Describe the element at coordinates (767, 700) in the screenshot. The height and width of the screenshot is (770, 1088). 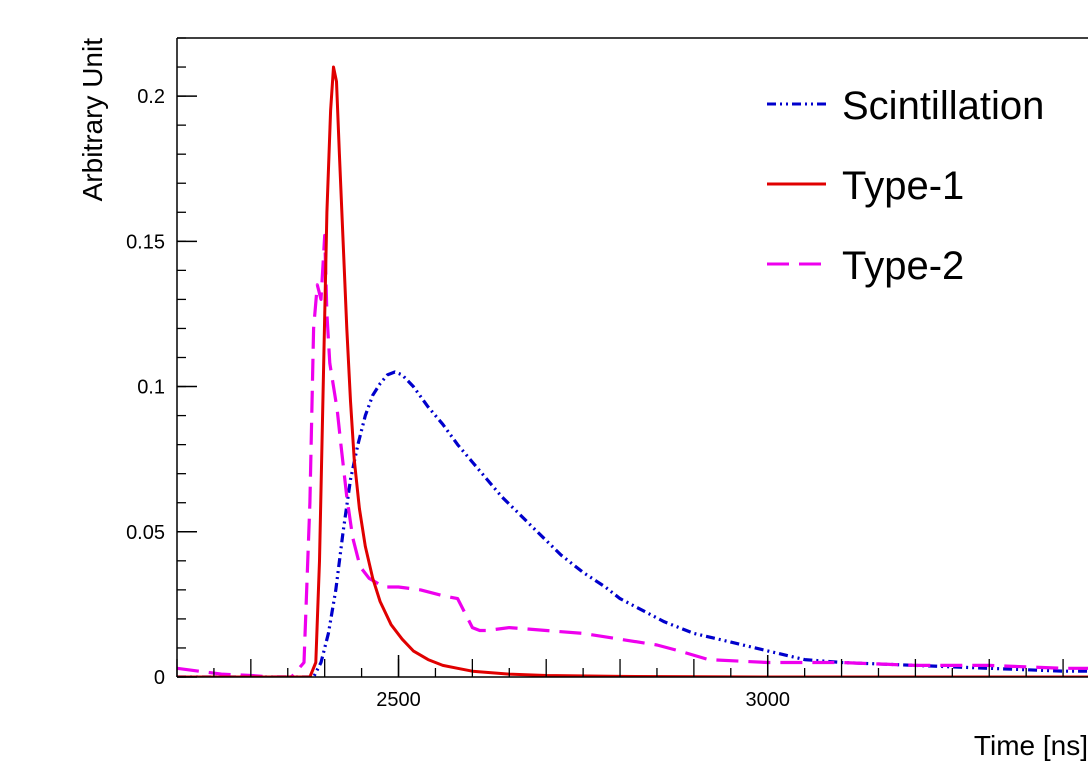
I see `x-tick-label: 3000` at that location.